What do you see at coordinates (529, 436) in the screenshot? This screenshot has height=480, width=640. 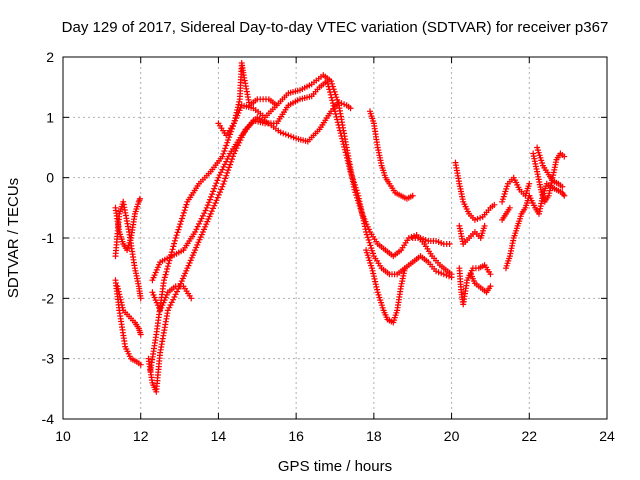 I see `x-tick-label: 22` at bounding box center [529, 436].